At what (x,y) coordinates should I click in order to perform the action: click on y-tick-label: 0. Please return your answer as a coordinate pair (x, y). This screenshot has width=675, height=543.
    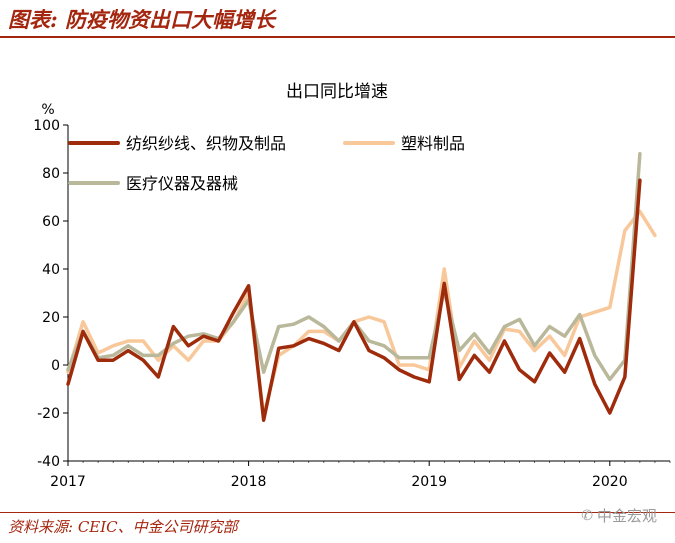
    Looking at the image, I should click on (55, 366).